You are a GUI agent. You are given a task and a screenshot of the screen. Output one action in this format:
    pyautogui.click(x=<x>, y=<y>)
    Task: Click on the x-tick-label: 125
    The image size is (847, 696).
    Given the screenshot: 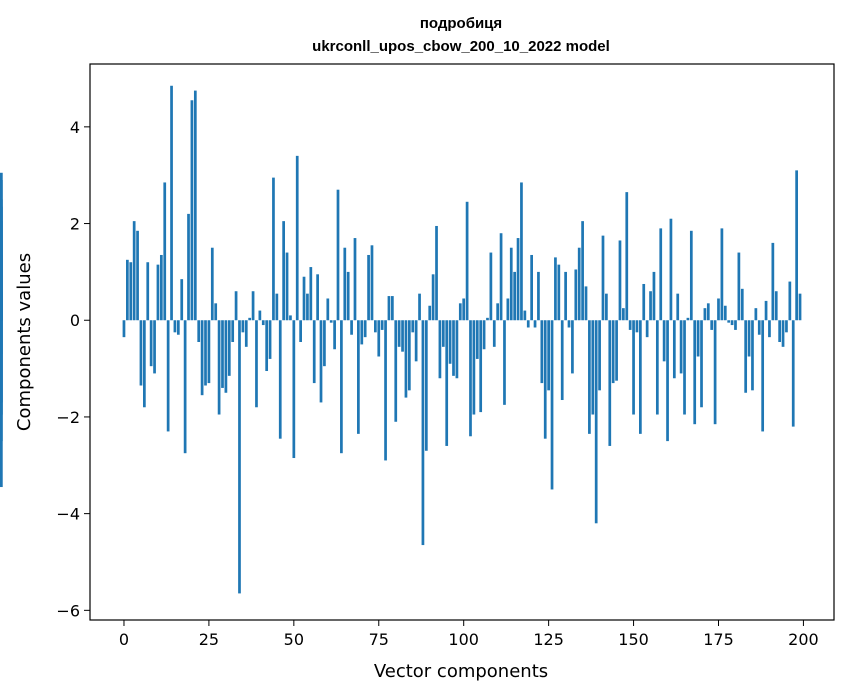 What is the action you would take?
    pyautogui.click(x=548, y=639)
    